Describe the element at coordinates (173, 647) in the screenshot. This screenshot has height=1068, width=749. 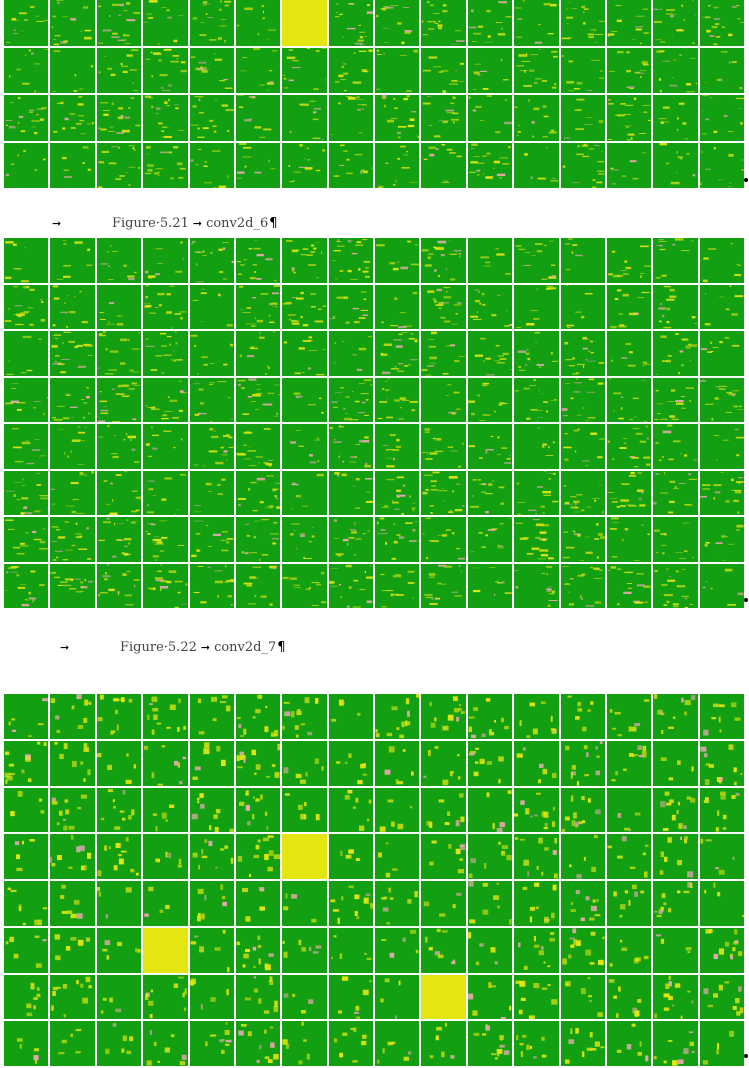
I see `figure-caption-5-22: ➞ Figure·5.22 ➞ conv2d_7 ¶` at that location.